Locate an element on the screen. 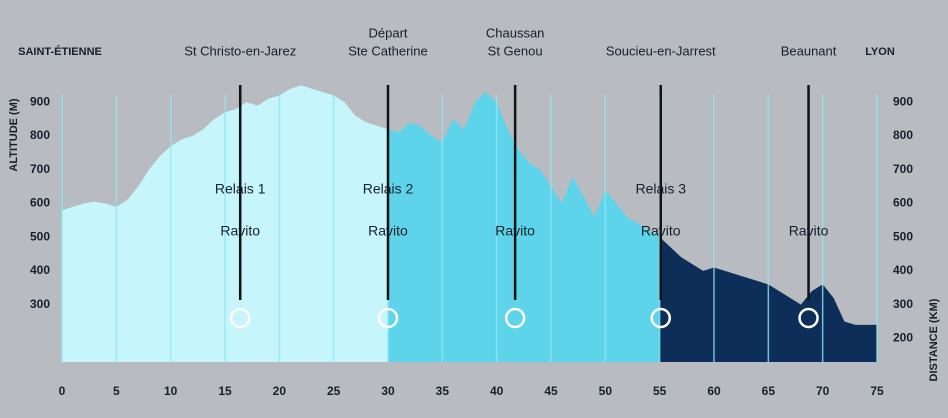 The width and height of the screenshot is (948, 418). x-axis-label: DISTANCE (KM) is located at coordinates (934, 339).